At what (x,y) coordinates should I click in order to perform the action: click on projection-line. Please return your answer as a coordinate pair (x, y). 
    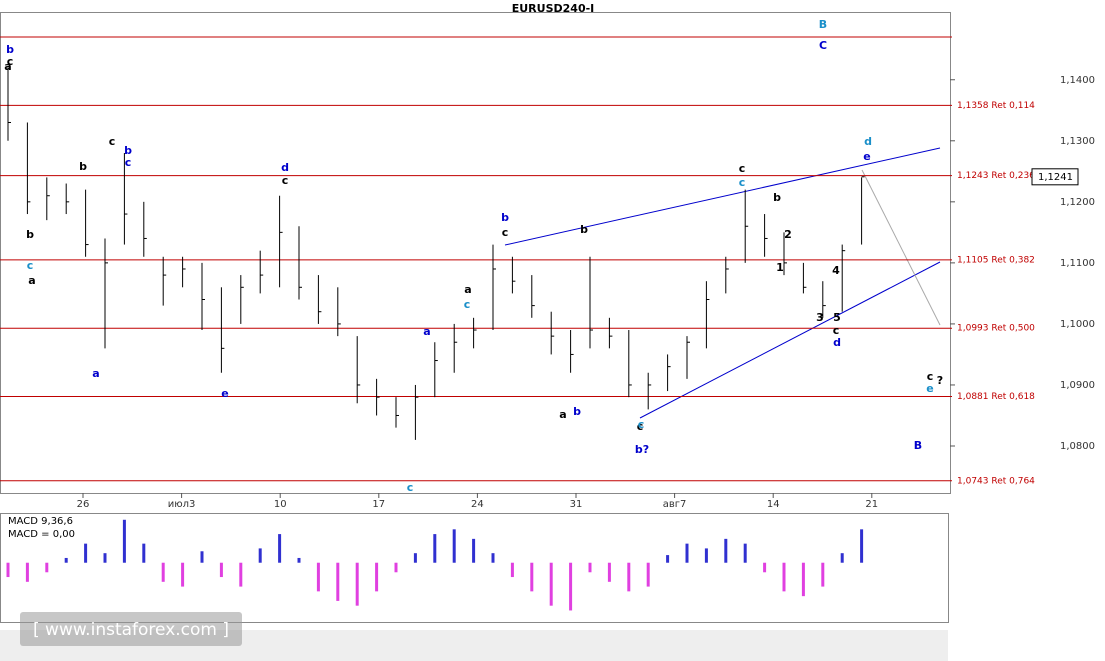
    Looking at the image, I should click on (901, 247).